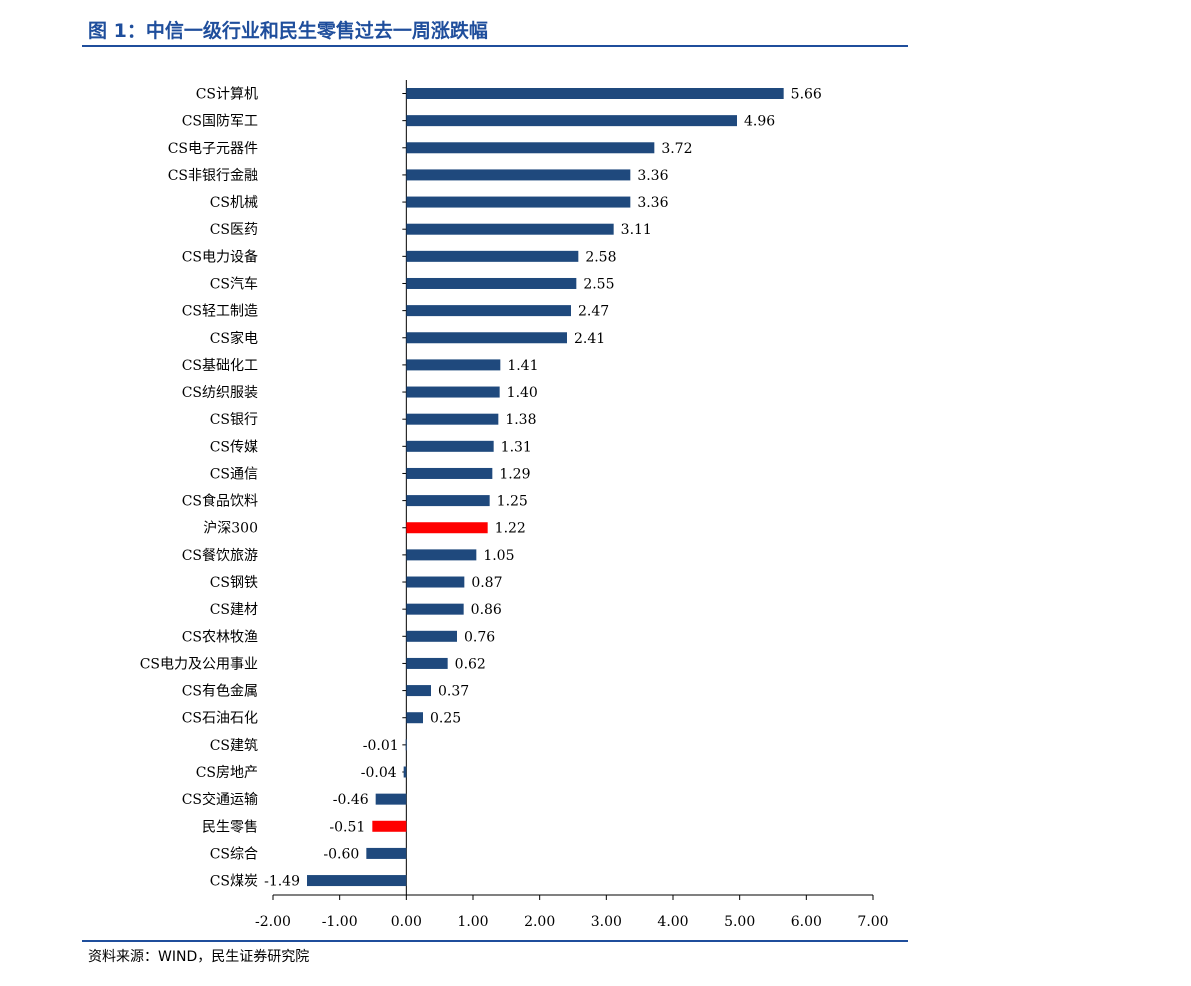  Describe the element at coordinates (516, 447) in the screenshot. I see `value-label: 1.31` at that location.